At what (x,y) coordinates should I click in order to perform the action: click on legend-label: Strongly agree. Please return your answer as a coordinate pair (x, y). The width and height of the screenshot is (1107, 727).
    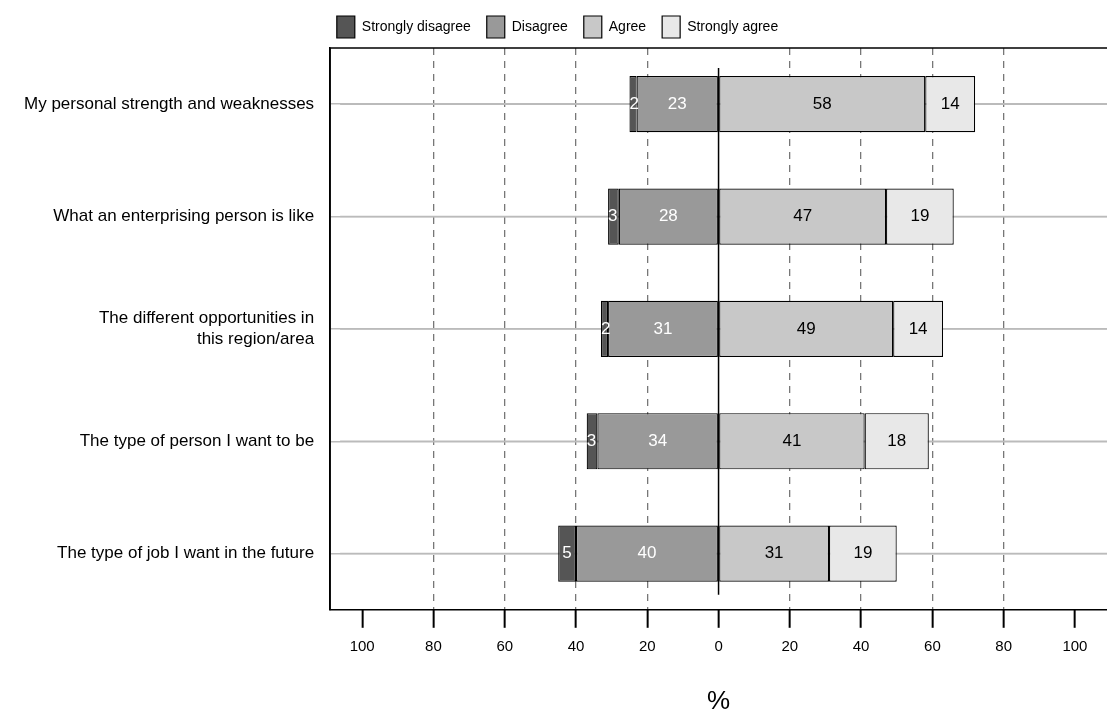
    Looking at the image, I should click on (733, 25).